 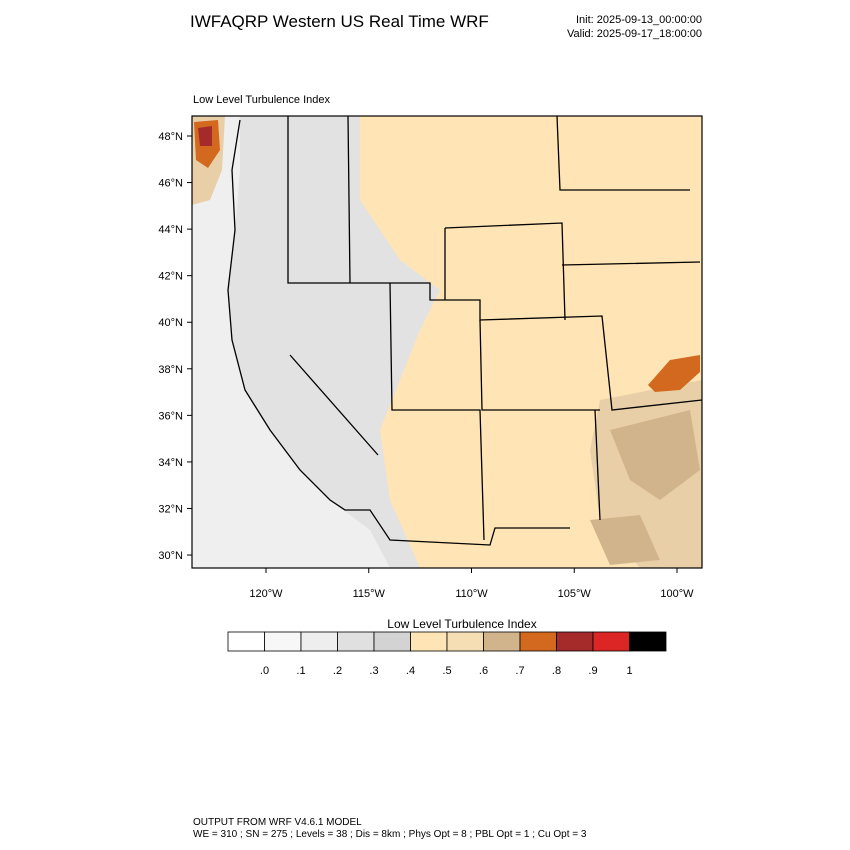 I want to click on colorbar-label: .7, so click(x=519, y=671).